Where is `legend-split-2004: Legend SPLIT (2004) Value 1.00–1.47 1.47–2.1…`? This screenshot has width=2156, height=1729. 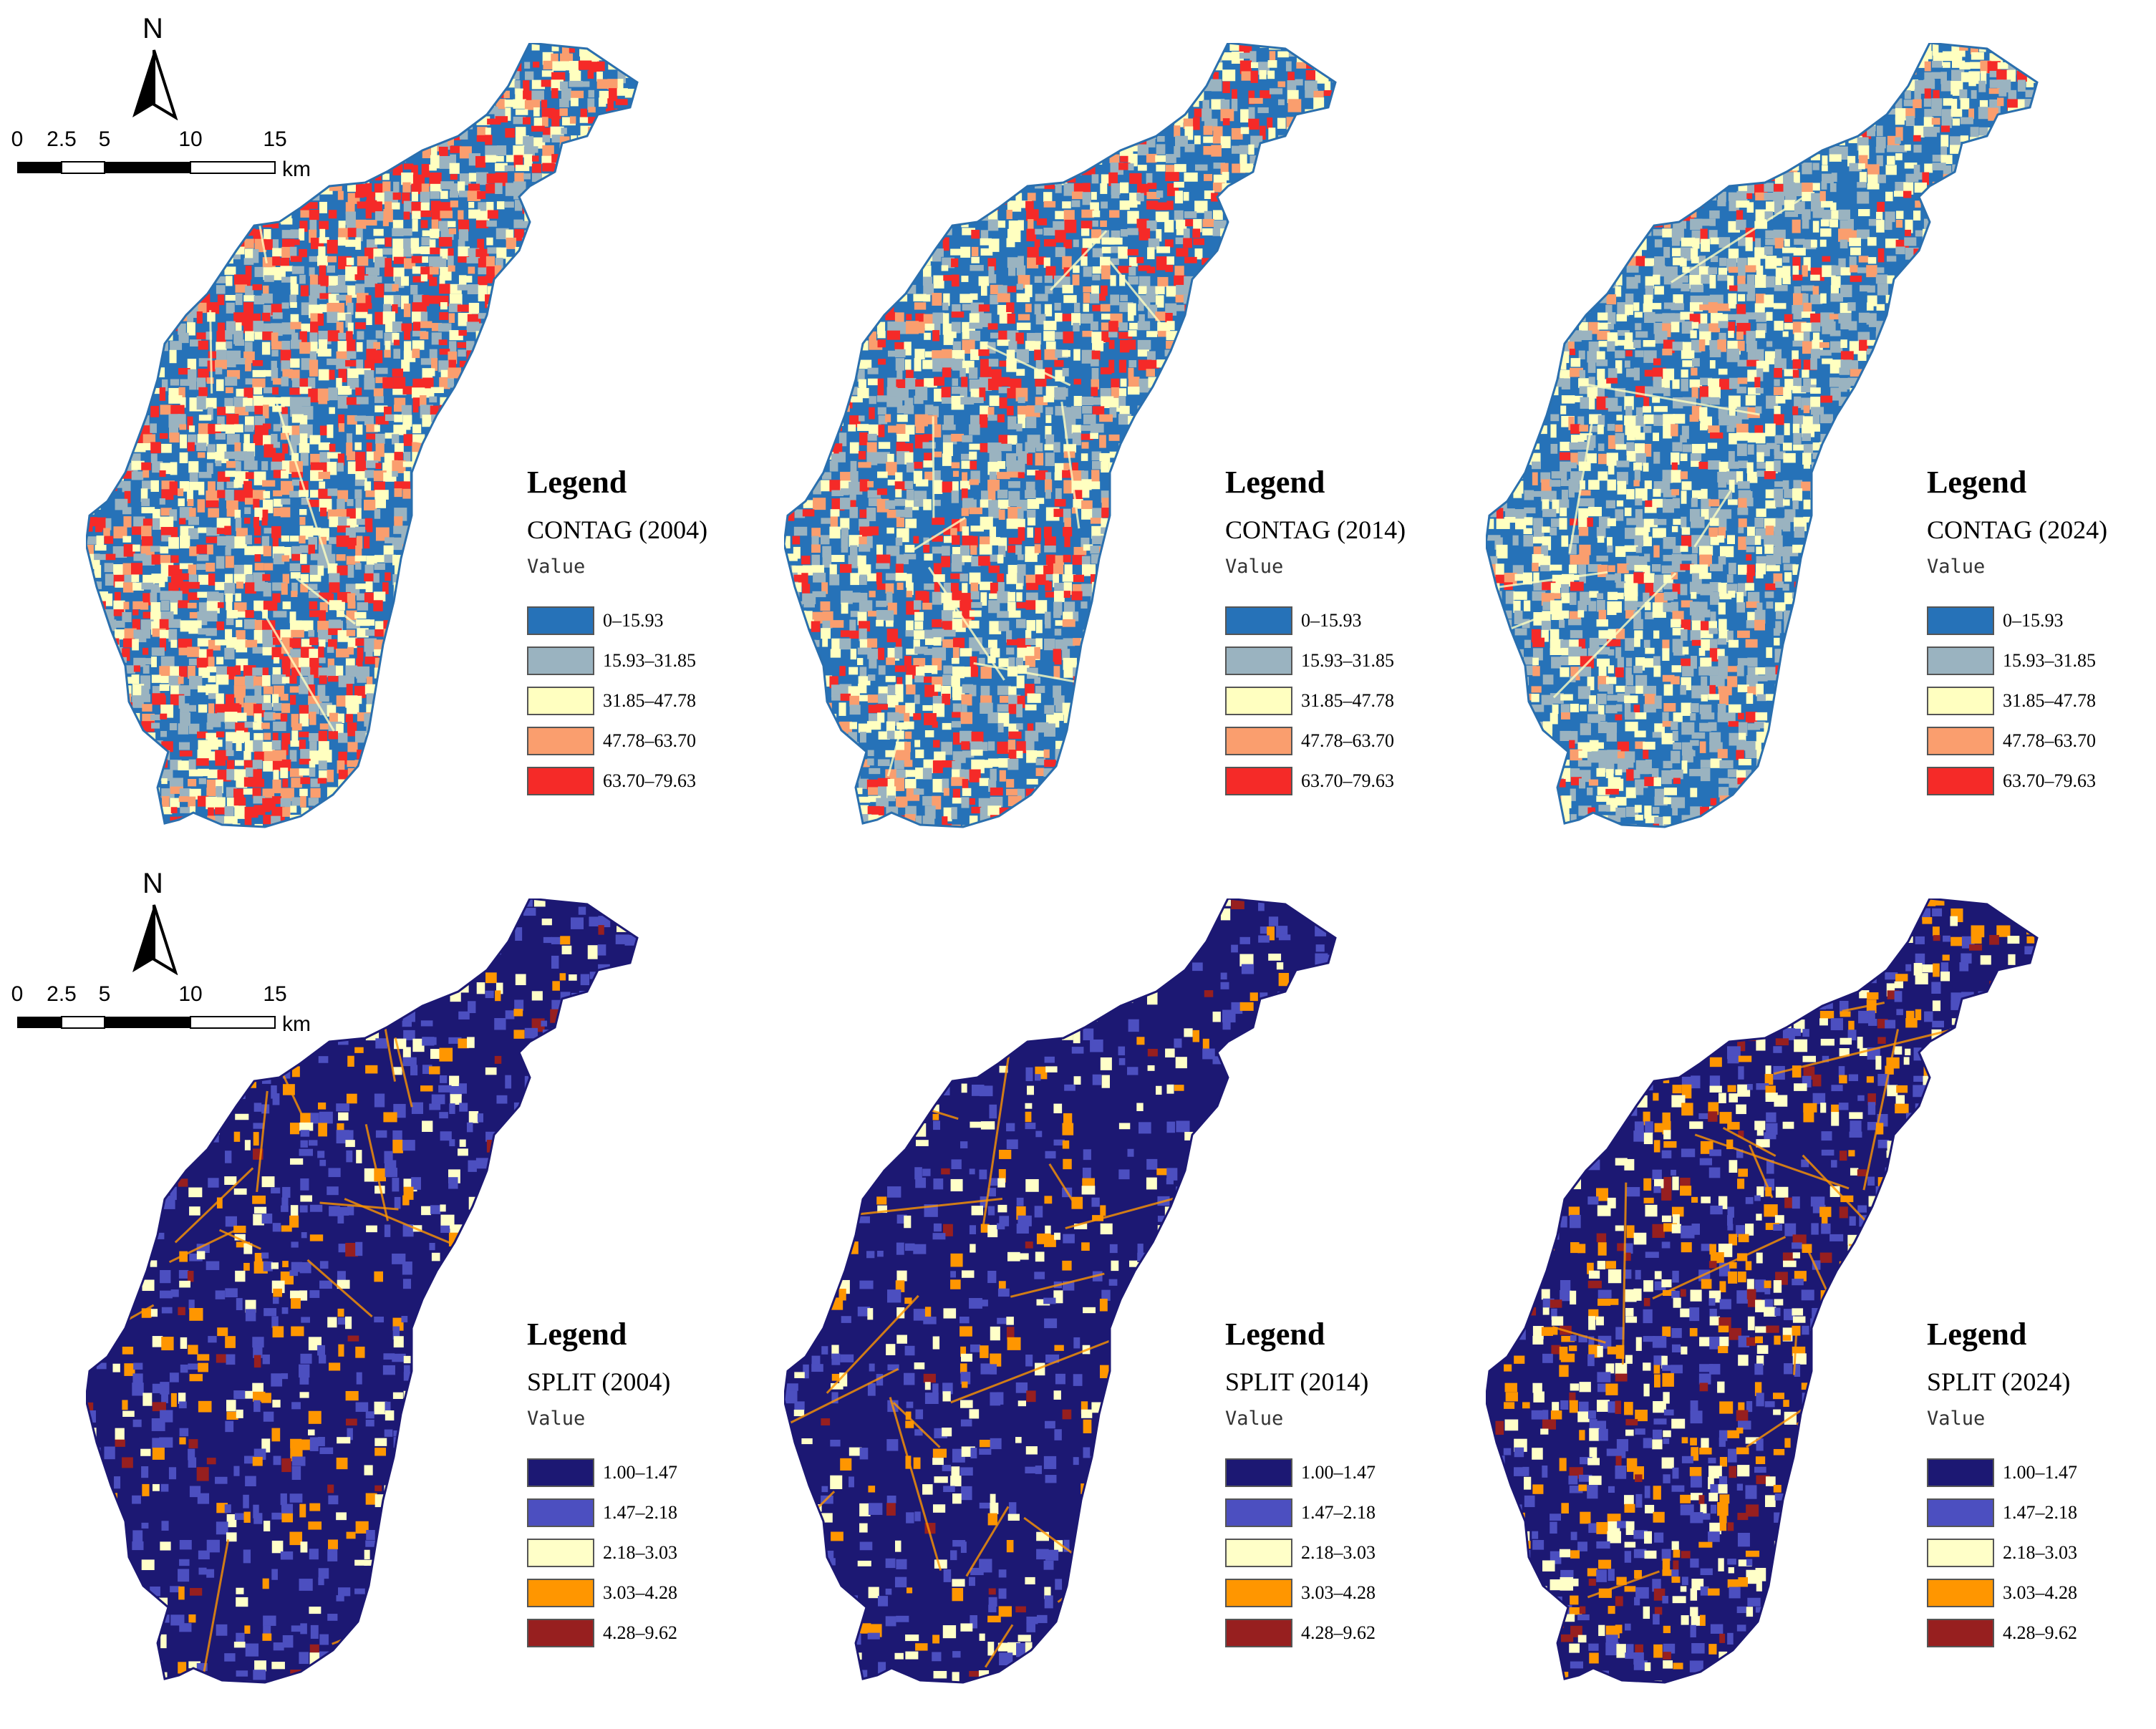
legend-split-2004: Legend SPLIT (2004) Value 1.00–1.47 1.47–2.1… is located at coordinates (602, 1486).